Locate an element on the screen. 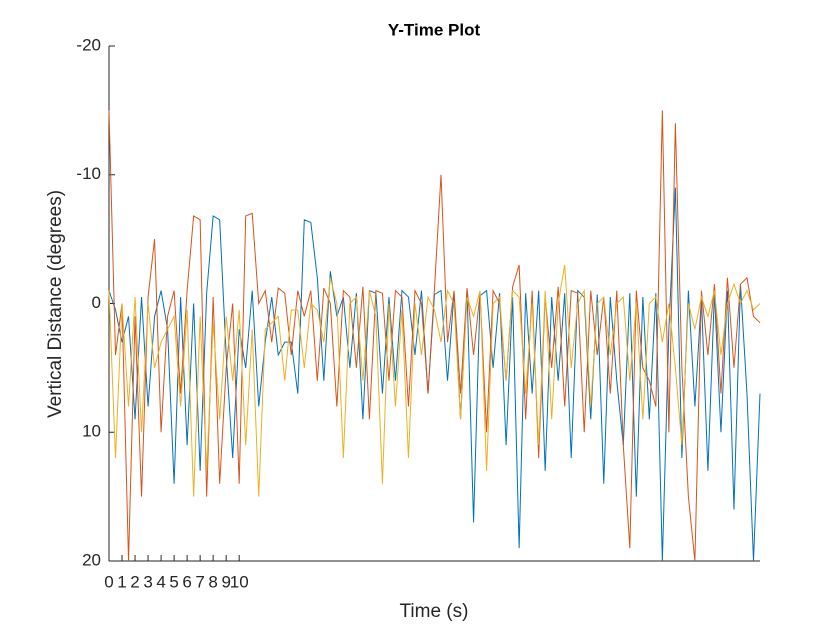  x-tick-label: 6 is located at coordinates (186, 581).